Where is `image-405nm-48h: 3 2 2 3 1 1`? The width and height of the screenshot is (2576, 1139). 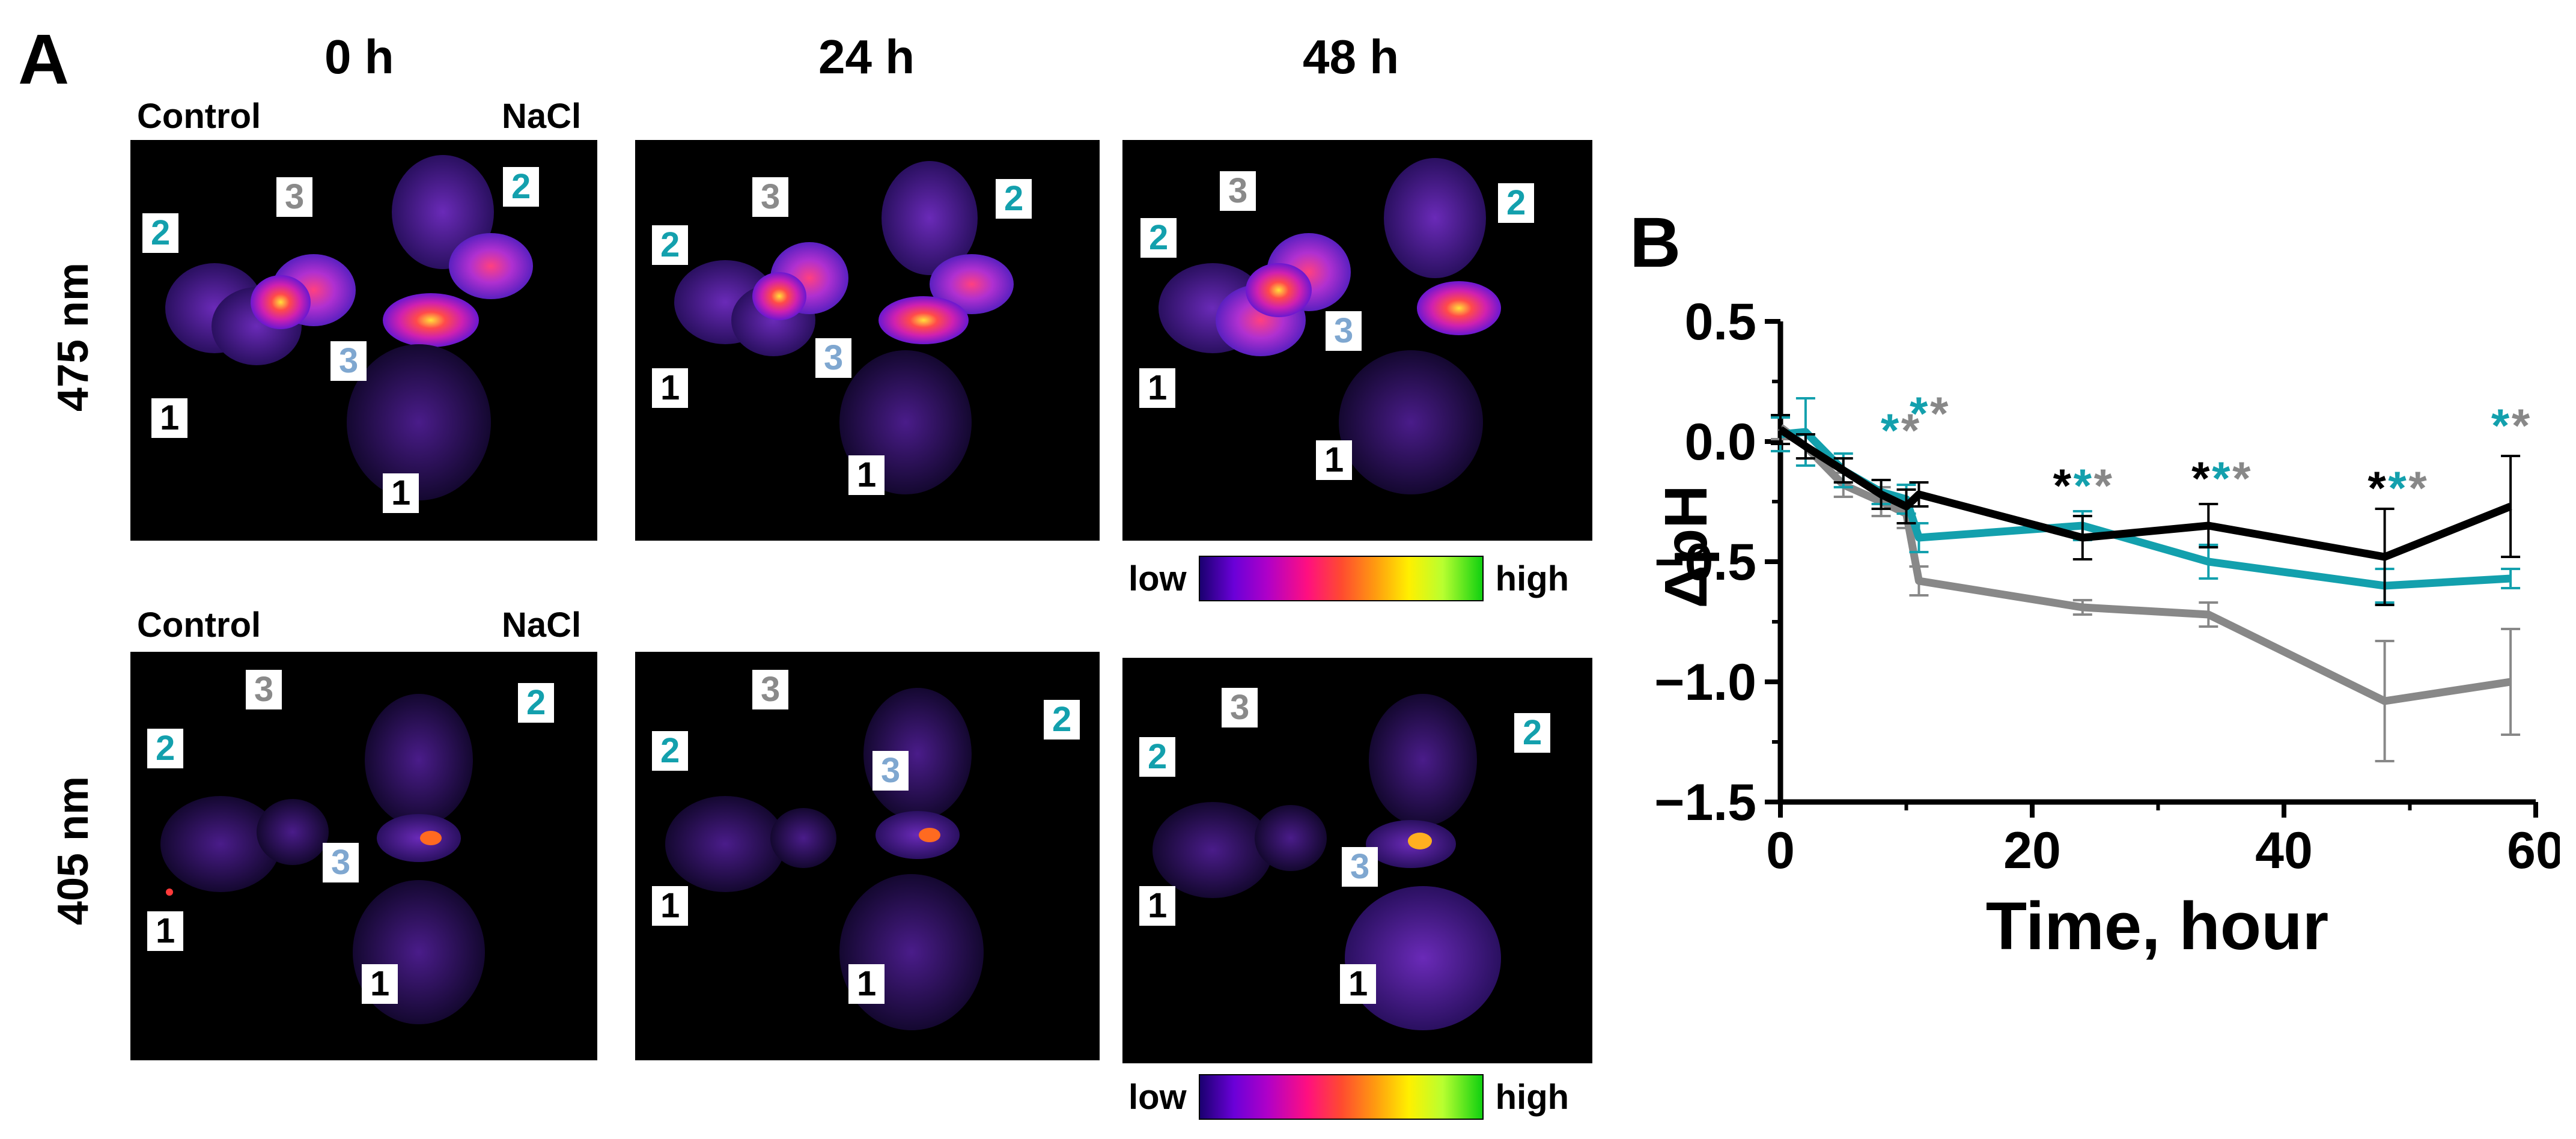 image-405nm-48h: 3 2 2 3 1 1 is located at coordinates (1357, 860).